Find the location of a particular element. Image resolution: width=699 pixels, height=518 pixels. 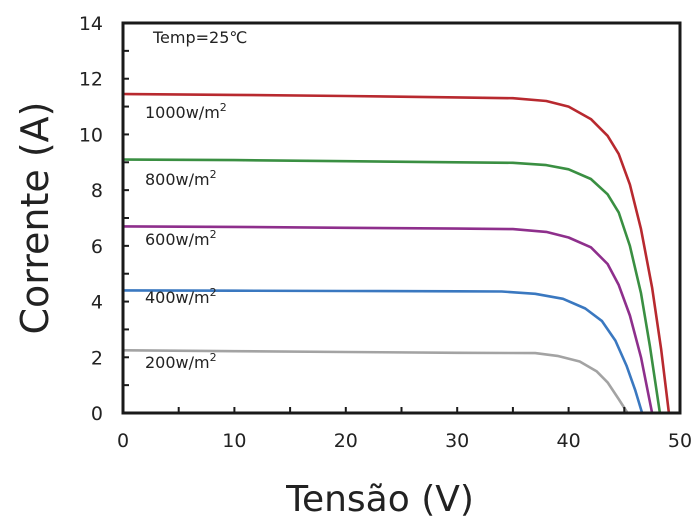

temperature-annotation: Temp=25℃ is located at coordinates (199, 37).